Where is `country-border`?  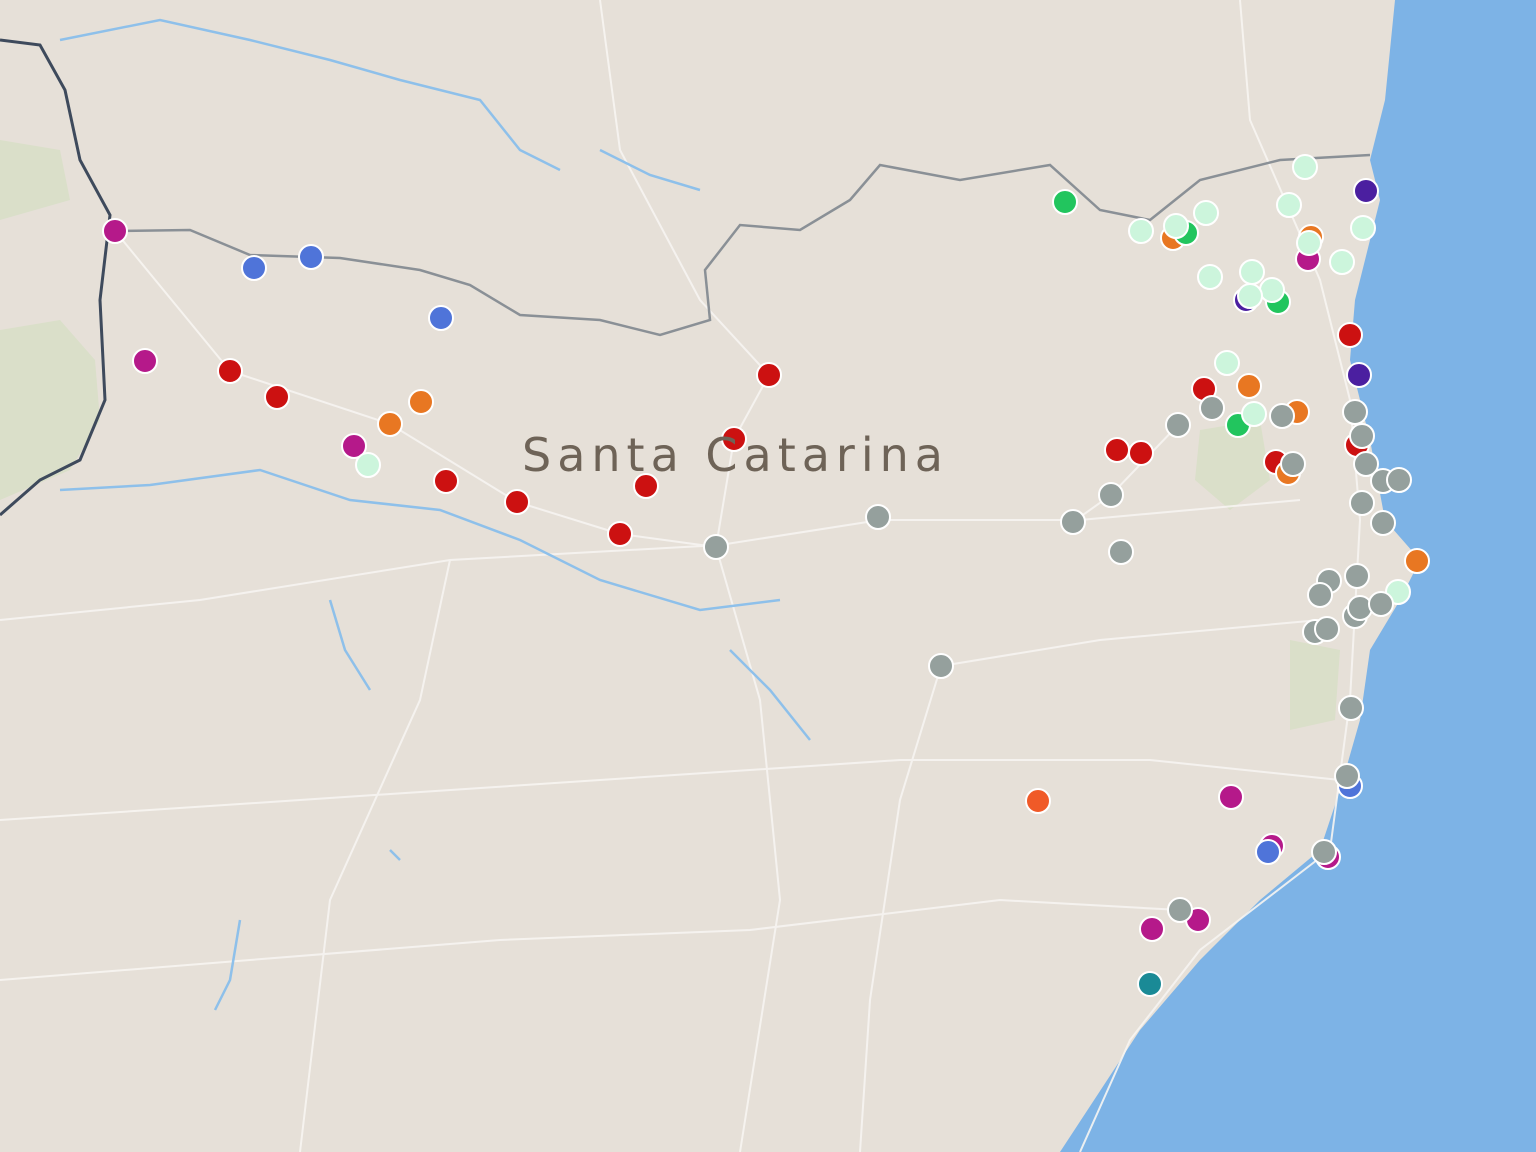
country-border is located at coordinates (56, 277).